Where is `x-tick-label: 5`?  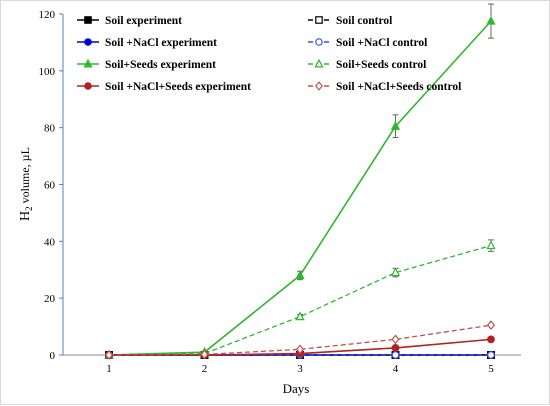
x-tick-label: 5 is located at coordinates (491, 369).